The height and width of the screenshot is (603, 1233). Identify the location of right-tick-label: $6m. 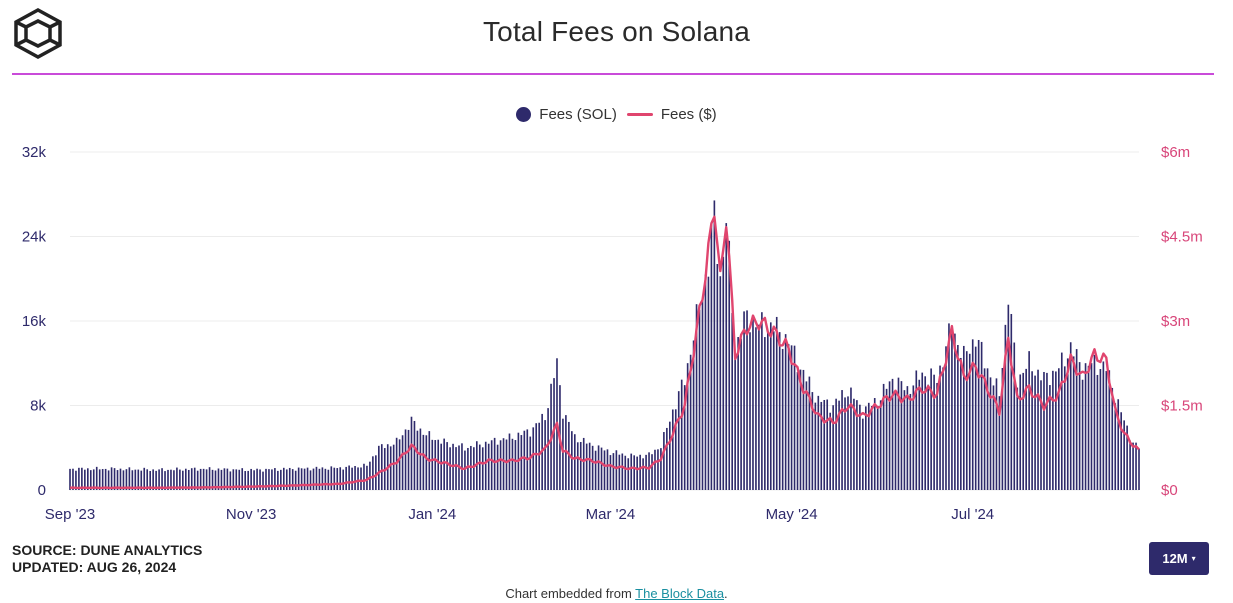
(1175, 152).